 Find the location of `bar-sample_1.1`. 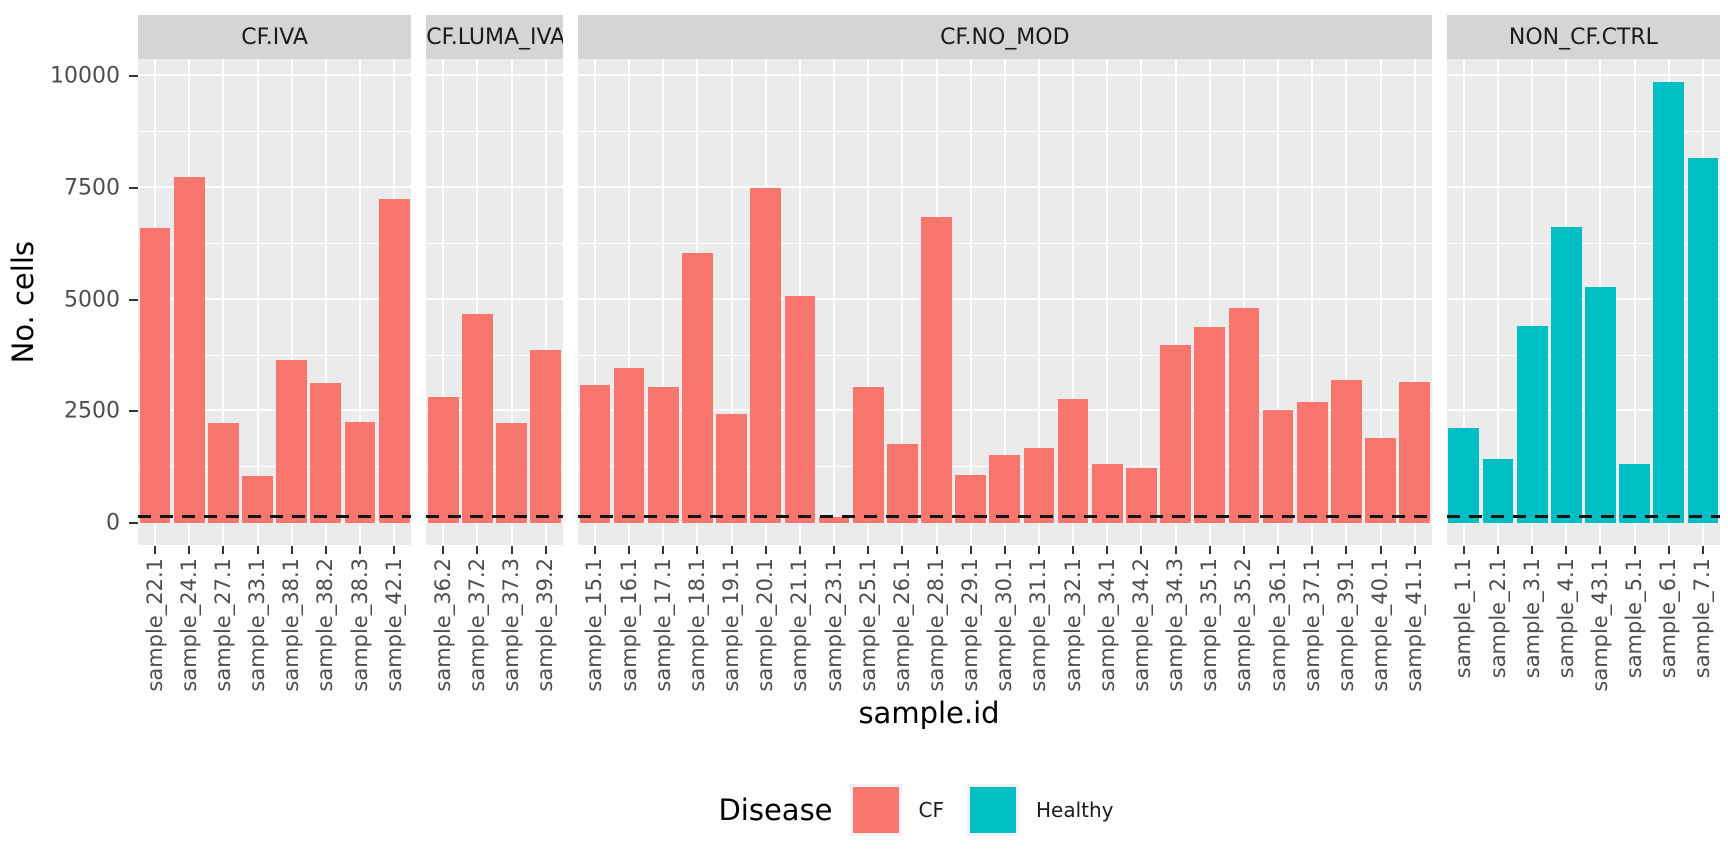

bar-sample_1.1 is located at coordinates (1464, 475).